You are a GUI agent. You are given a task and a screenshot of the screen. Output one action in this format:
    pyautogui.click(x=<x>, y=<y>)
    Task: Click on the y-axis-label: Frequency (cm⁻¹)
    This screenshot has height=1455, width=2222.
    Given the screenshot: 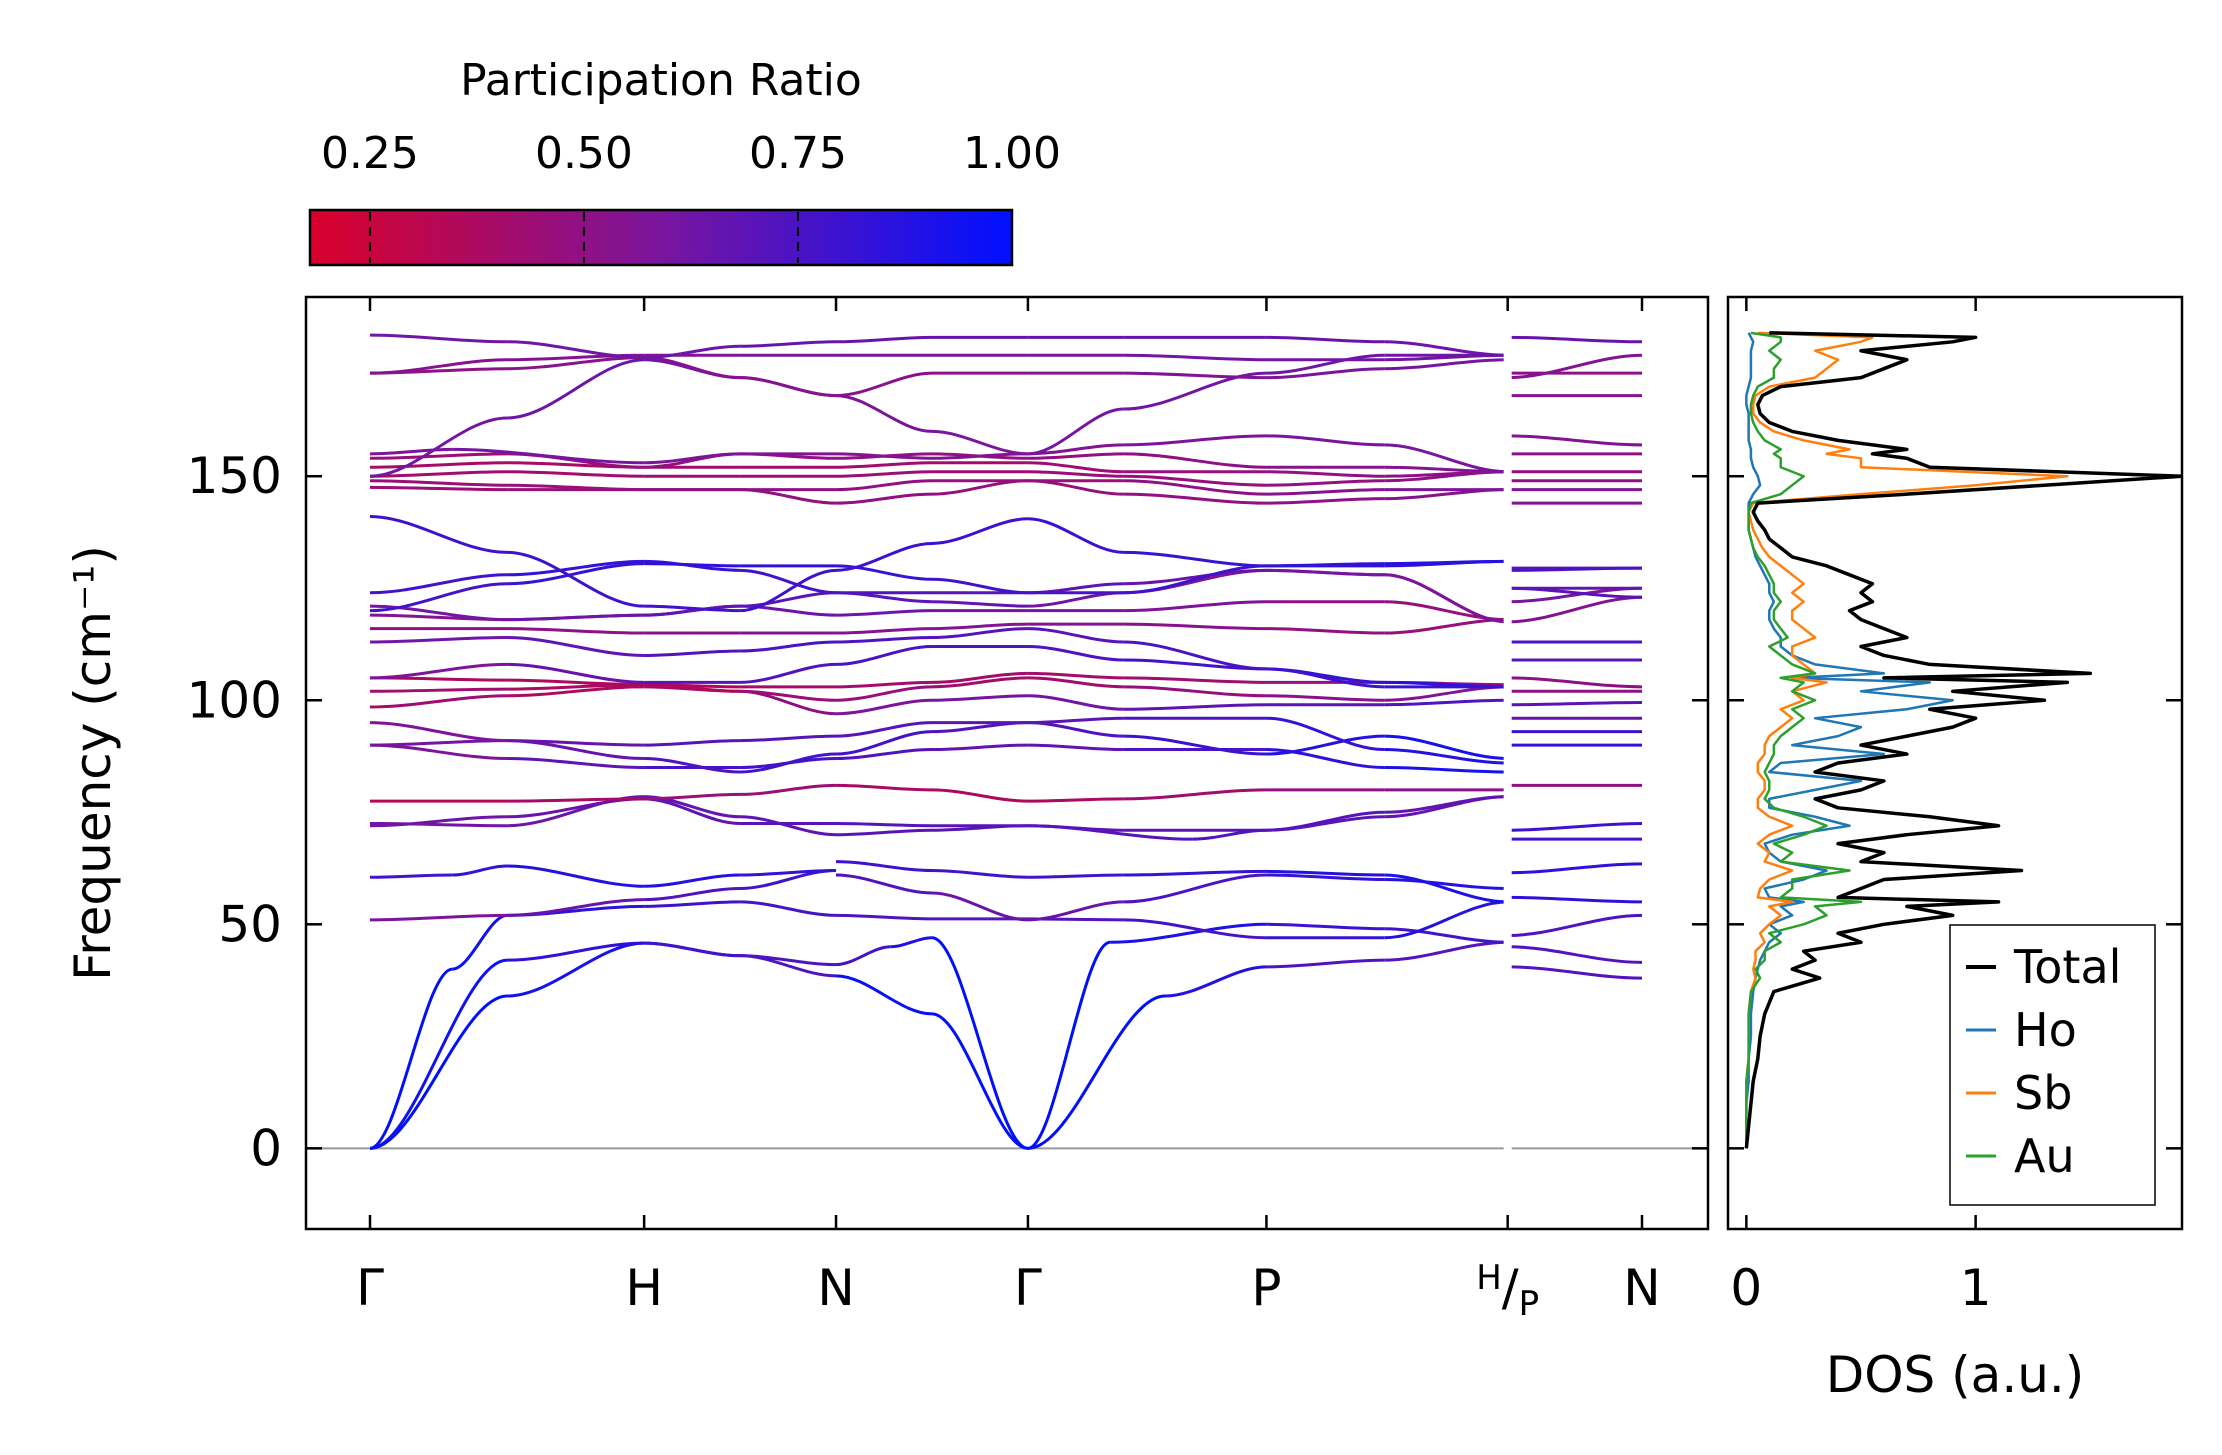 What is the action you would take?
    pyautogui.click(x=93, y=763)
    